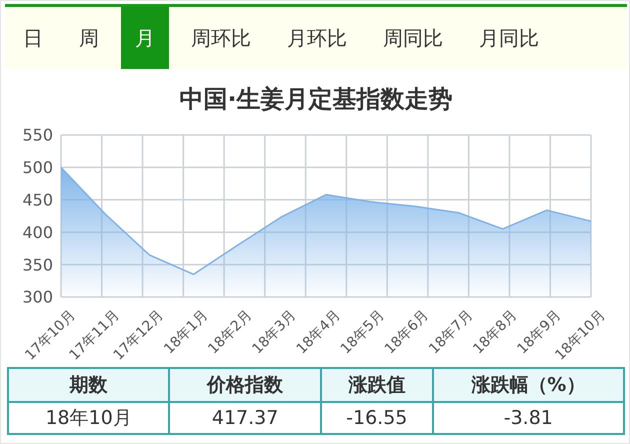  I want to click on y-tick-label: 400, so click(37, 232).